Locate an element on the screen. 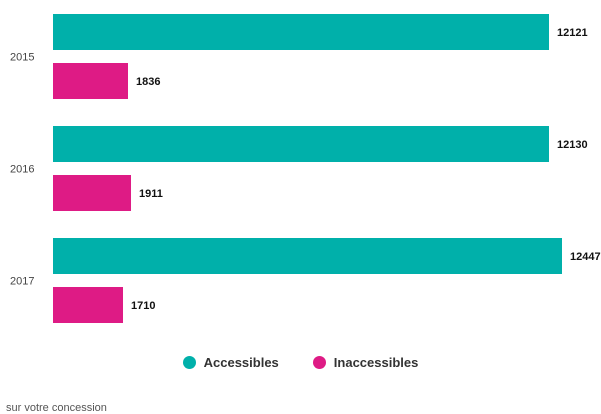  legend-item-accessibles: Accessibles is located at coordinates (230, 362).